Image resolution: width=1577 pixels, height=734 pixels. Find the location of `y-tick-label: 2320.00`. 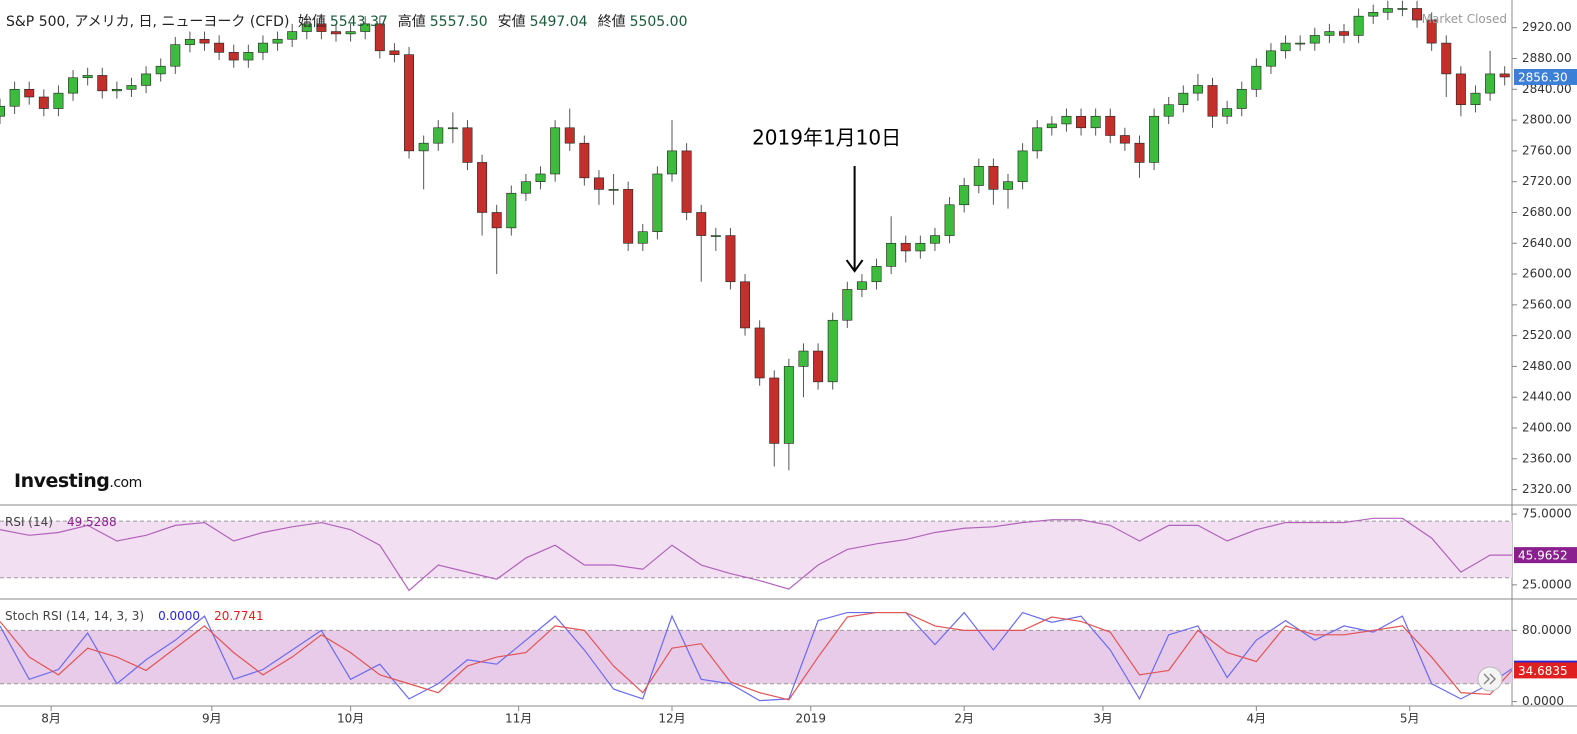

y-tick-label: 2320.00 is located at coordinates (1547, 489).